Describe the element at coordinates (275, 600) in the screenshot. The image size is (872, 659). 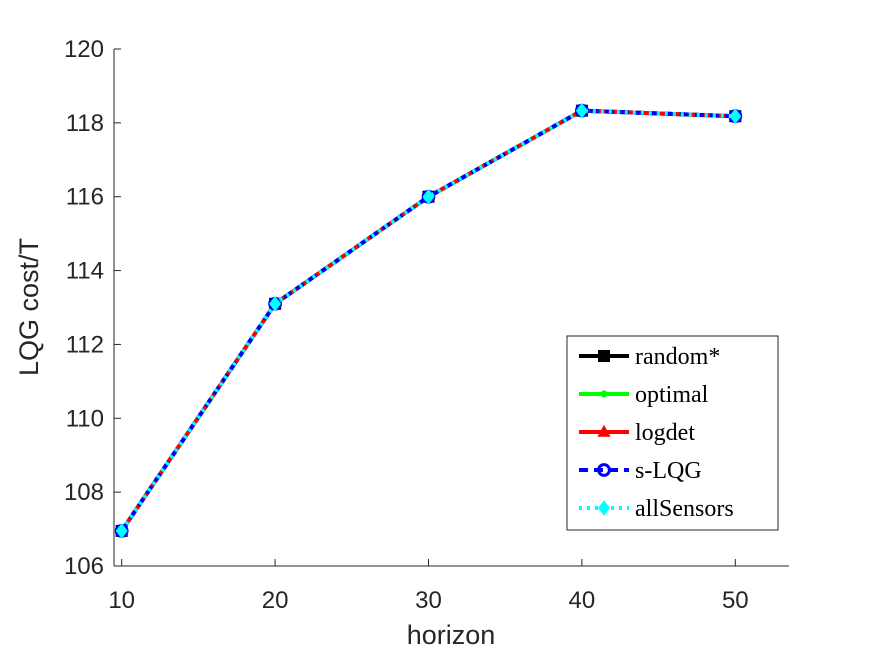
I see `x-tick-label-20: 20` at that location.